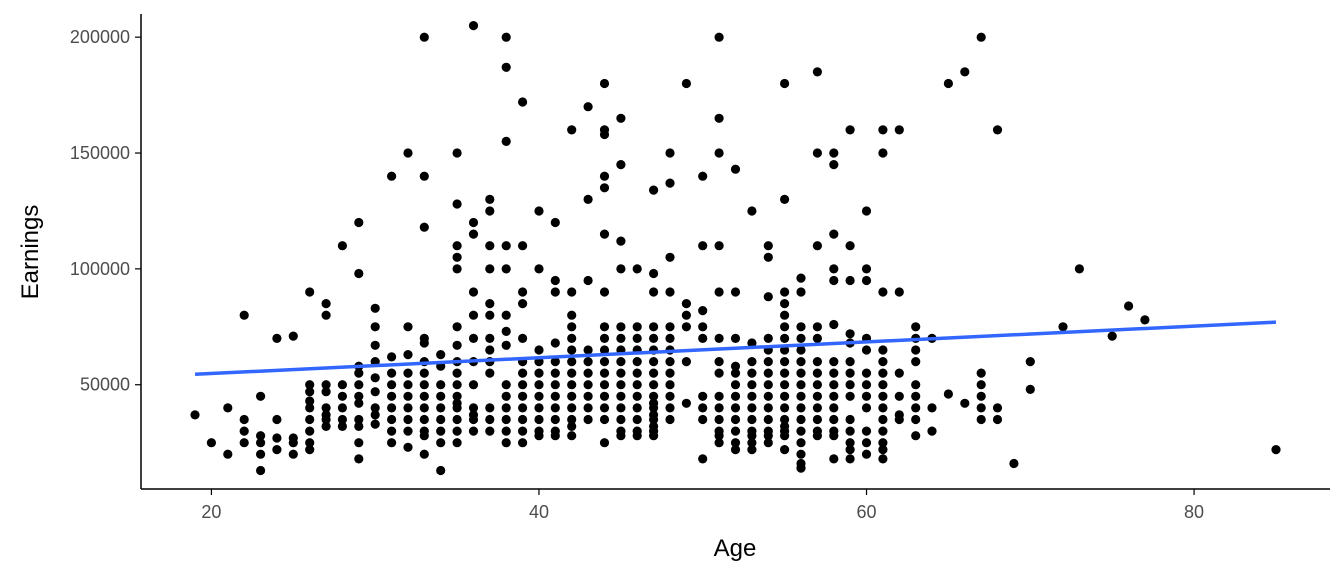 Image resolution: width=1344 pixels, height=576 pixels. Describe the element at coordinates (100, 153) in the screenshot. I see `y-tick-label: 150000` at that location.